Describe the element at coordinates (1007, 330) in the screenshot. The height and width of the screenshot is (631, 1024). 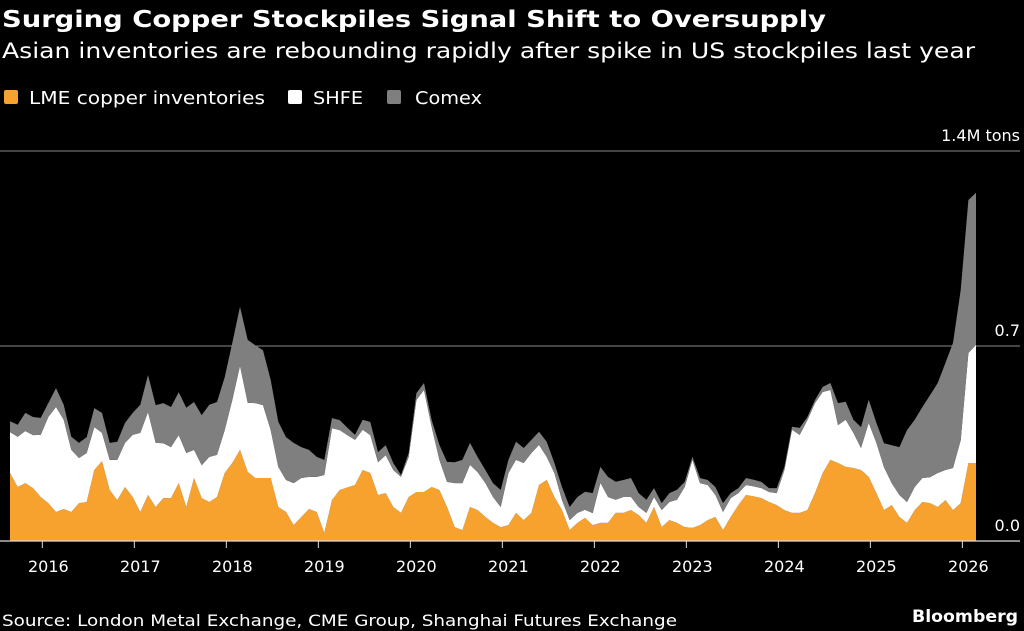
I see `y-tick-label: 0.7` at that location.